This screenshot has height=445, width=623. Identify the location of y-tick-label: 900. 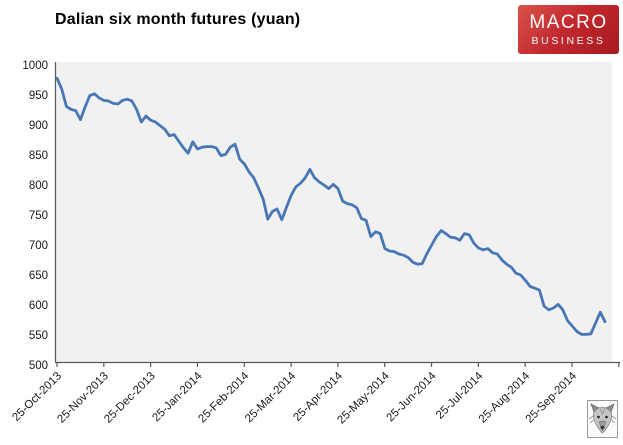
(38, 126).